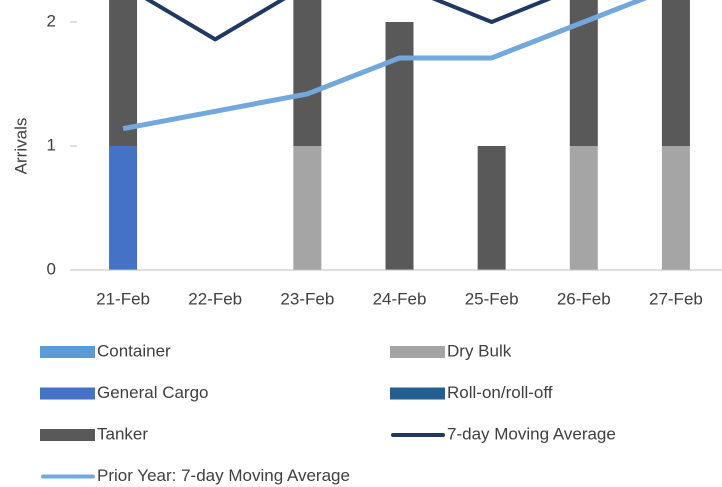 The image size is (722, 487). I want to click on legend-label: Tanker, so click(122, 433).